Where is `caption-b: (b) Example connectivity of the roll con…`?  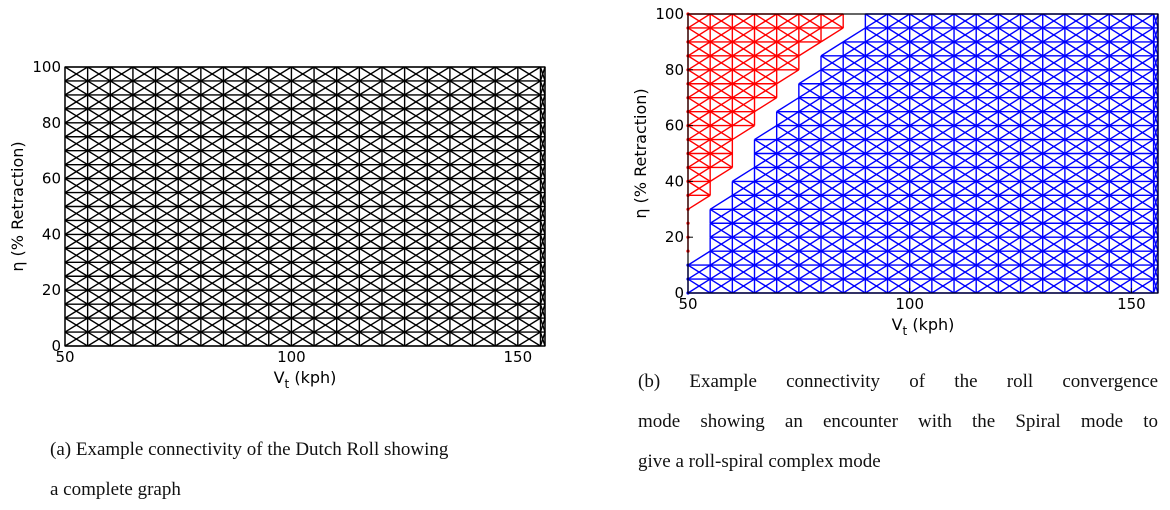
caption-b: (b) Example connectivity of the roll con… is located at coordinates (898, 422).